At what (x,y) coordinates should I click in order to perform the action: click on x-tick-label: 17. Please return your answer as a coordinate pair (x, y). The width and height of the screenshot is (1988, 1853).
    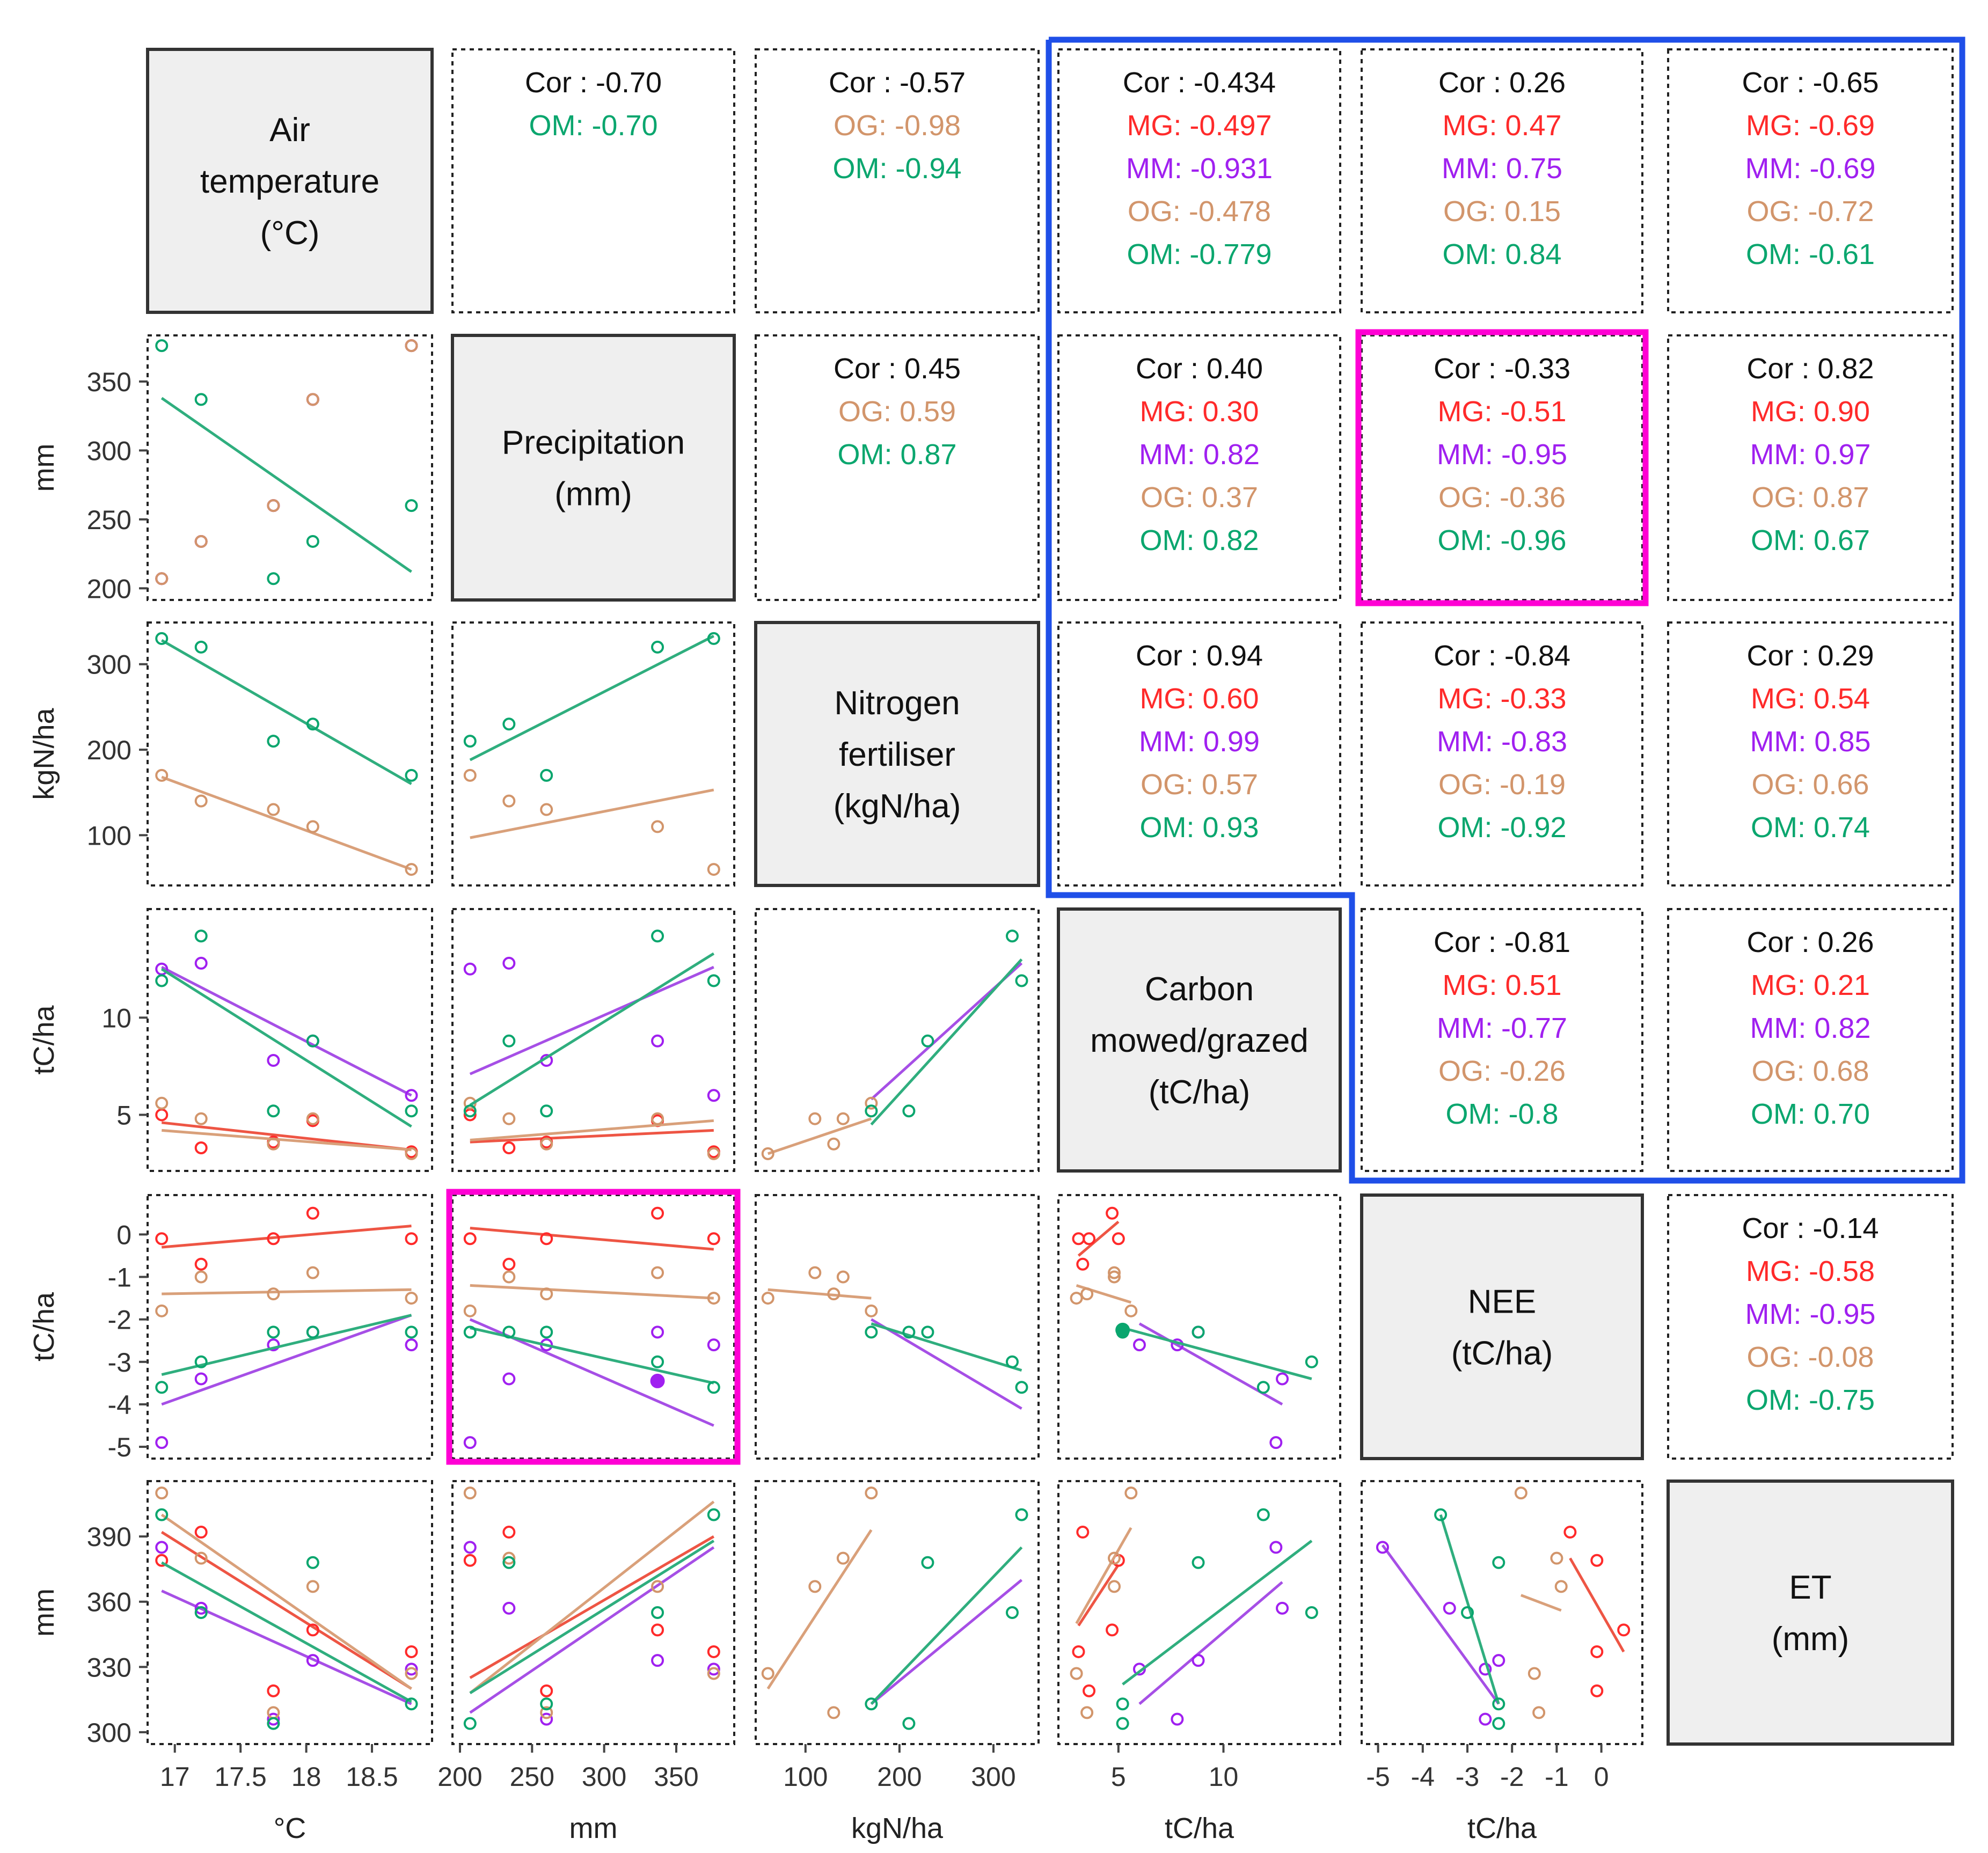
    Looking at the image, I should click on (175, 1777).